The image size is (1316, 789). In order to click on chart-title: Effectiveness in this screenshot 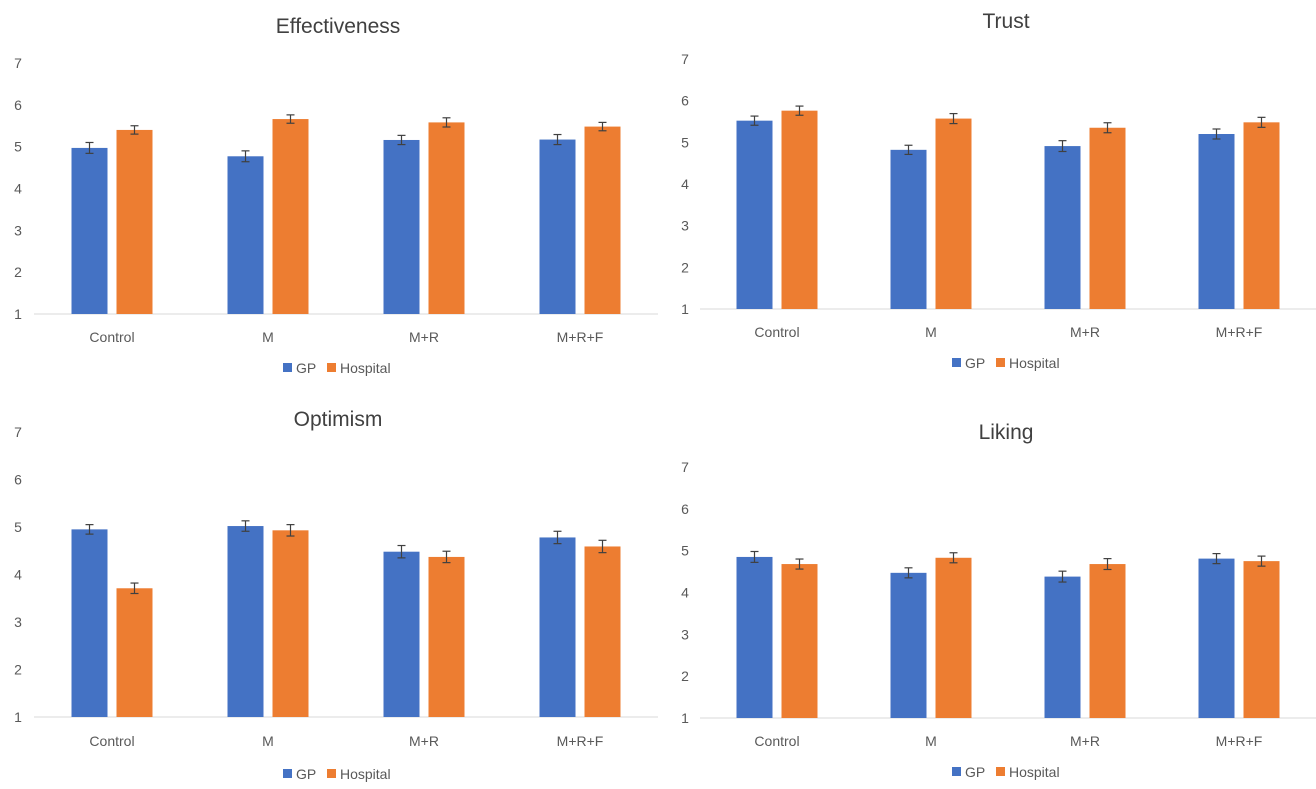, I will do `click(338, 26)`.